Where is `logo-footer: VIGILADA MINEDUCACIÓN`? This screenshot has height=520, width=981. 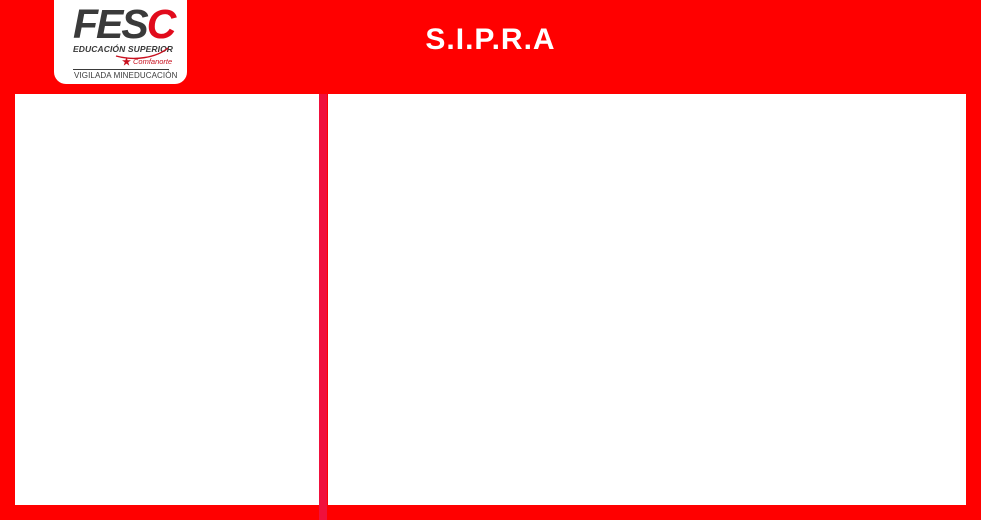
logo-footer: VIGILADA MINEDUCACIÓN is located at coordinates (126, 75).